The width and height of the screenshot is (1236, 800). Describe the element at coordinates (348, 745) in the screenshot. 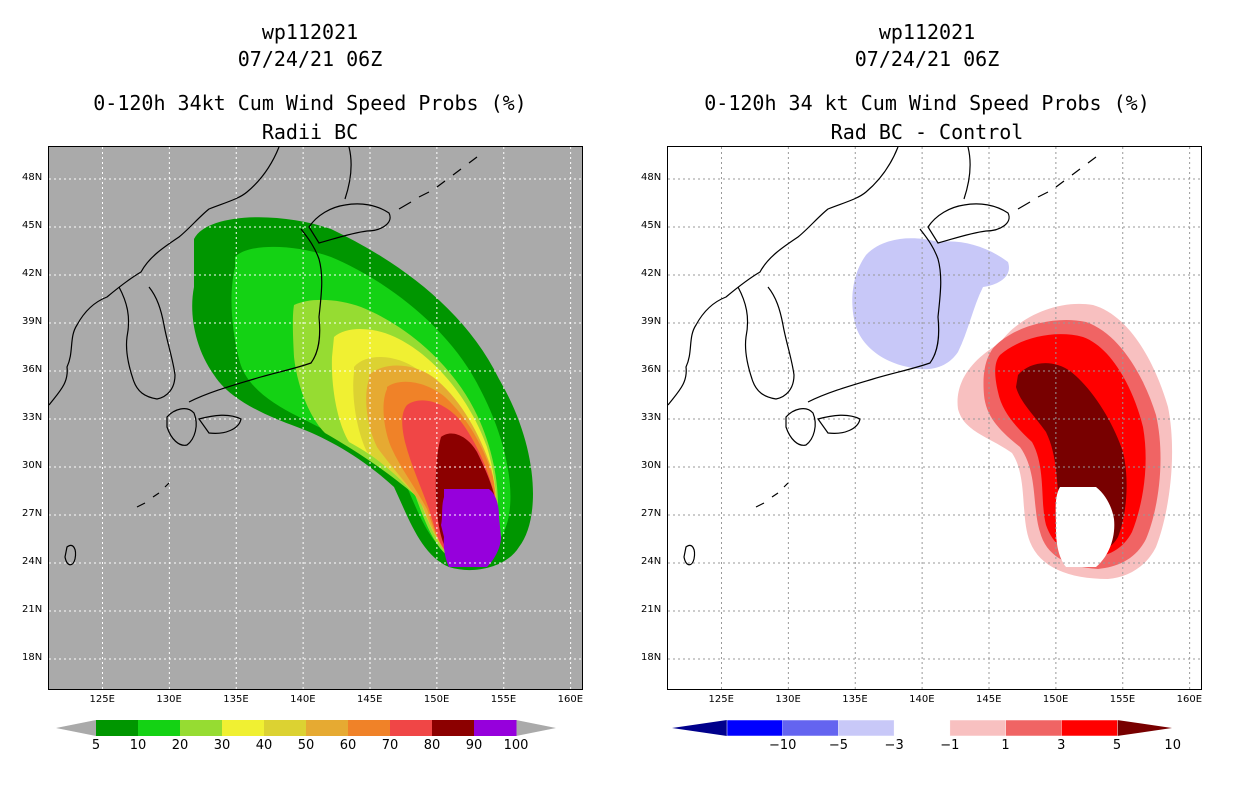

I see `colorbar-label: 60` at that location.